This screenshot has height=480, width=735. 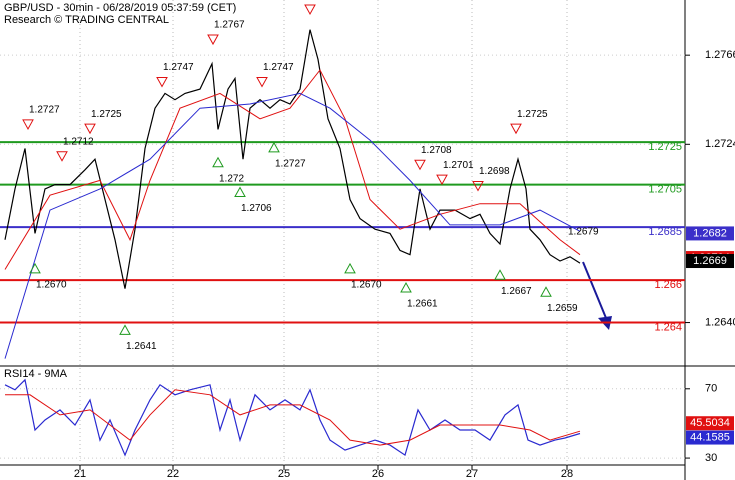 What do you see at coordinates (78, 141) in the screenshot?
I see `marker-label: 1.2712` at bounding box center [78, 141].